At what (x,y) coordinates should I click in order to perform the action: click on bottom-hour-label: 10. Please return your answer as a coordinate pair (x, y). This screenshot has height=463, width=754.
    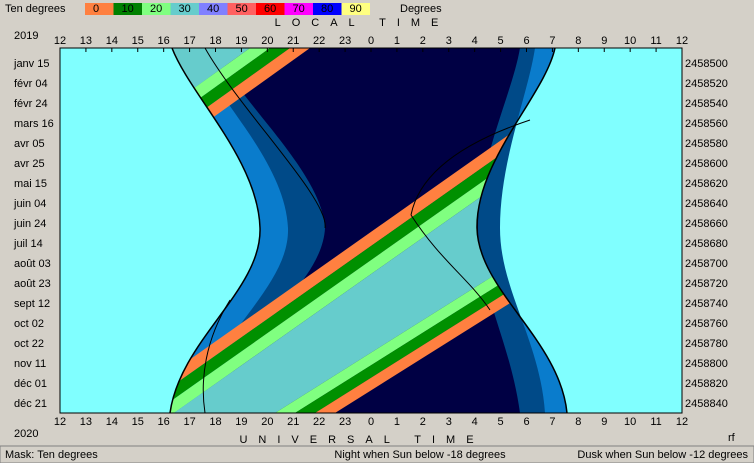
    Looking at the image, I should click on (630, 422).